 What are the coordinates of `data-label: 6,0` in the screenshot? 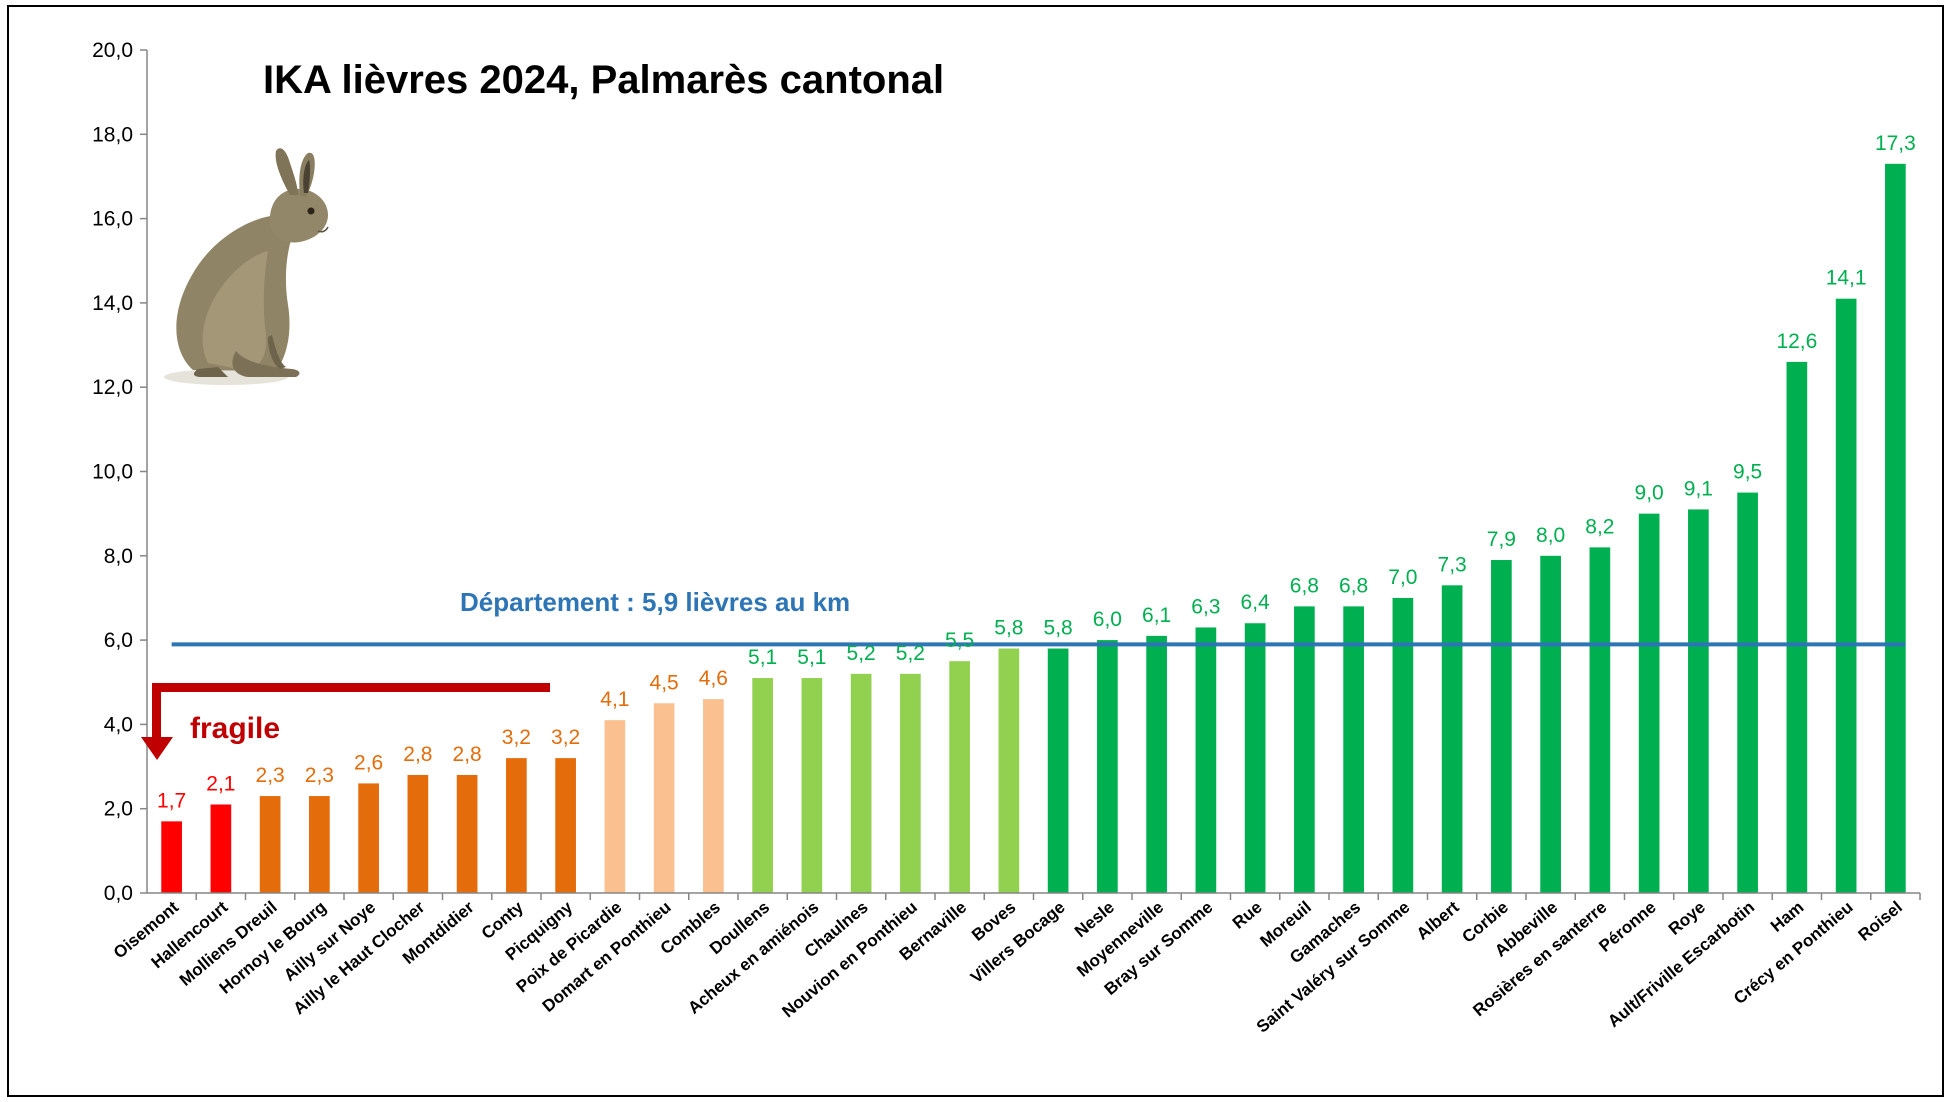 It's located at (1107, 619).